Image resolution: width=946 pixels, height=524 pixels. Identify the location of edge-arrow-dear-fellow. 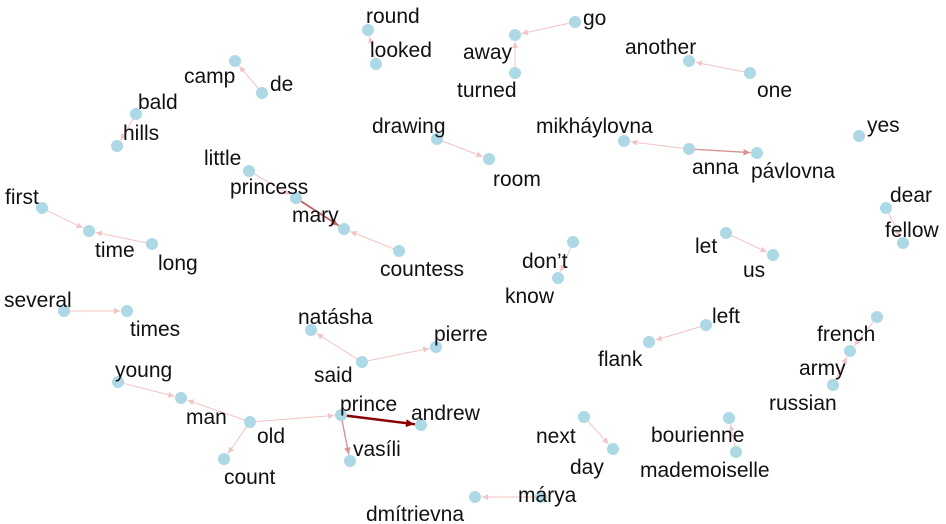
(897, 233).